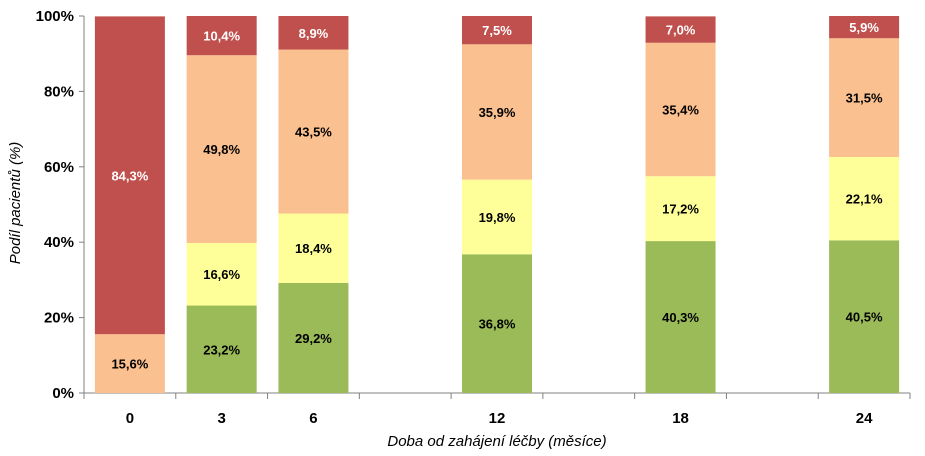 This screenshot has height=456, width=925. I want to click on x-axis-title: Doba od zahájení léčby (měsíce), so click(496, 441).